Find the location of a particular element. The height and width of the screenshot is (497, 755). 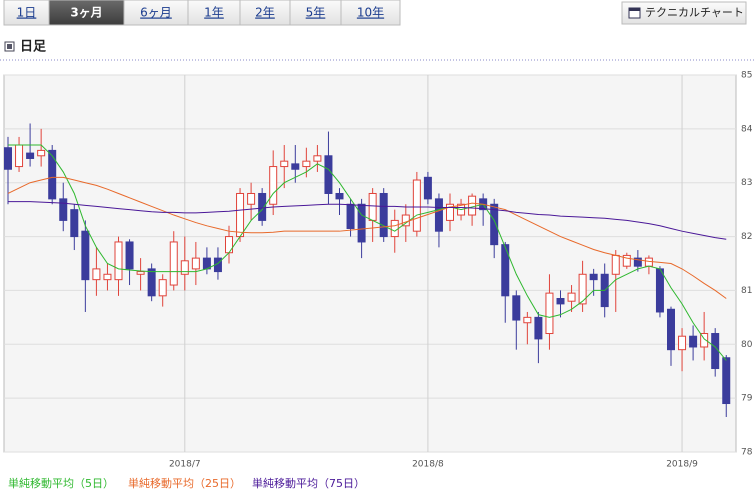

technical-button-label: テクニカルチャート is located at coordinates (694, 12).